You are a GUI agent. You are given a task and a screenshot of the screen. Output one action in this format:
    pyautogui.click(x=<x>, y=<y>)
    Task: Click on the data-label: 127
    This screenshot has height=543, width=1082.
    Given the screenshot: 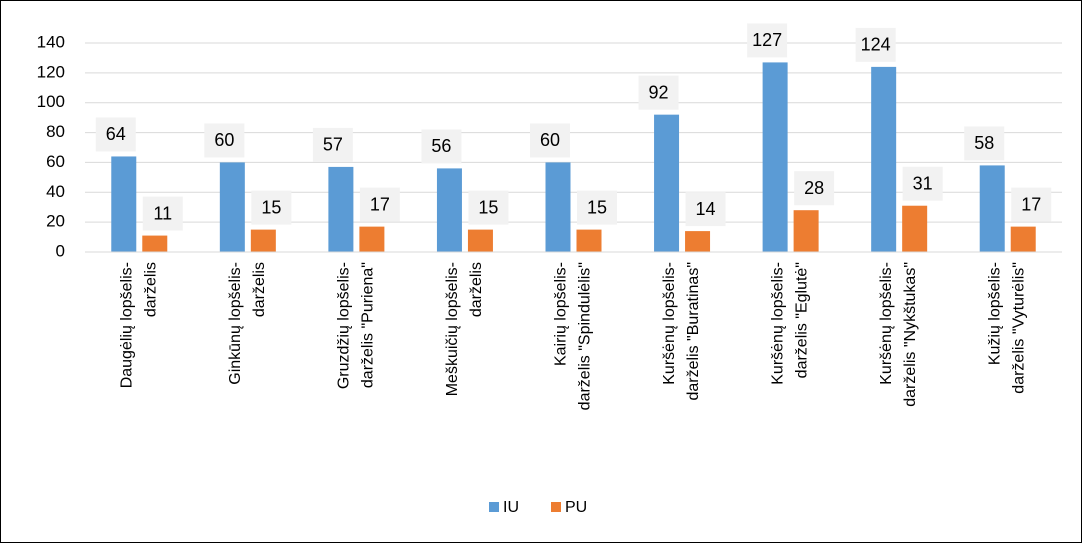 What is the action you would take?
    pyautogui.click(x=767, y=40)
    